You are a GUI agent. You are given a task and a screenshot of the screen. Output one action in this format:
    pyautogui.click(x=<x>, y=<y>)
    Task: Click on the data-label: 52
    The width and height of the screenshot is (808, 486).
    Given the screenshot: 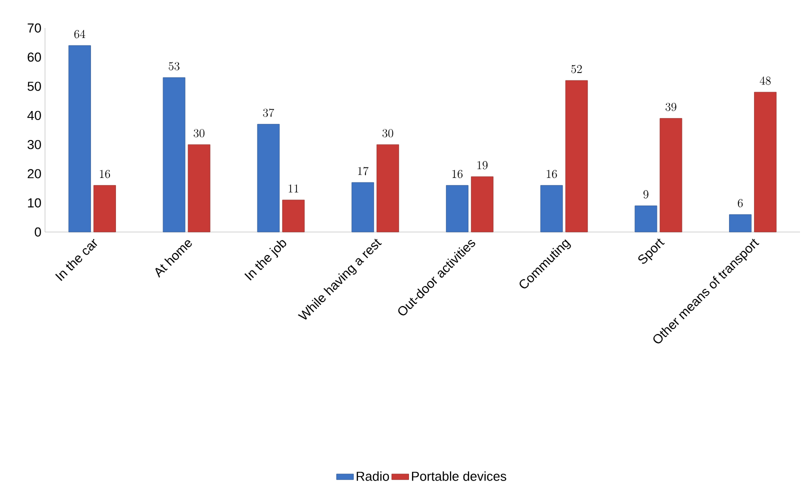 What is the action you would take?
    pyautogui.click(x=576, y=69)
    